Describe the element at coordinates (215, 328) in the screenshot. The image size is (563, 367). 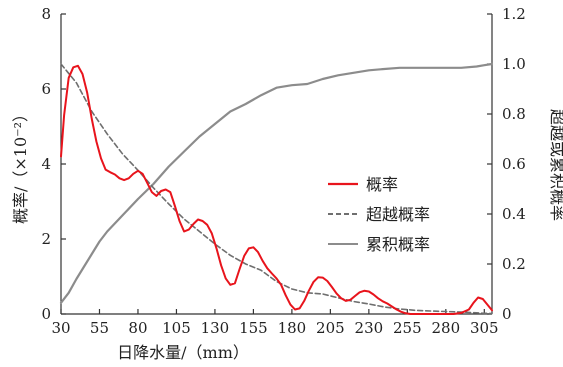
I see `x-tick-label: 130` at that location.